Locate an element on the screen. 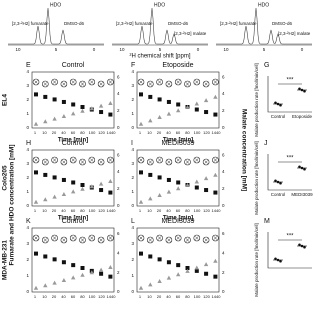 Image resolution: width=320 pixels, height=320 pixels. label: MDA-MB-231 is located at coordinates (5, 260).